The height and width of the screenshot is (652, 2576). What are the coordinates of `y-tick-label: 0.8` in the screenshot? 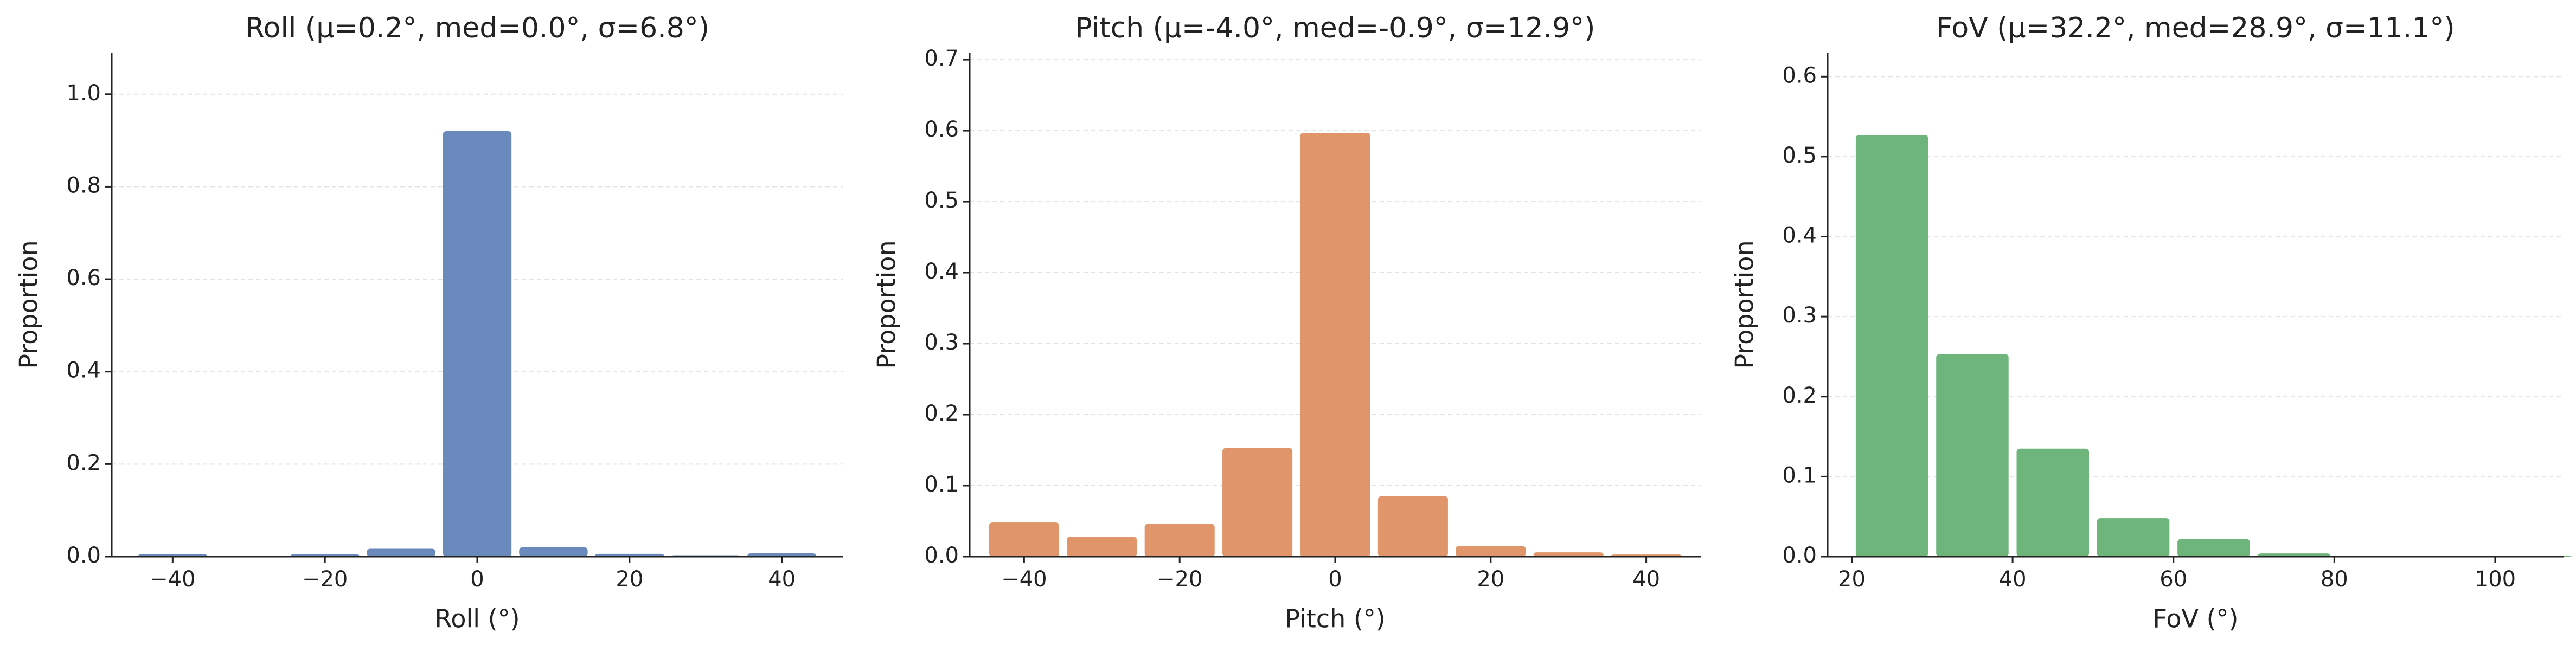 It's located at (84, 185).